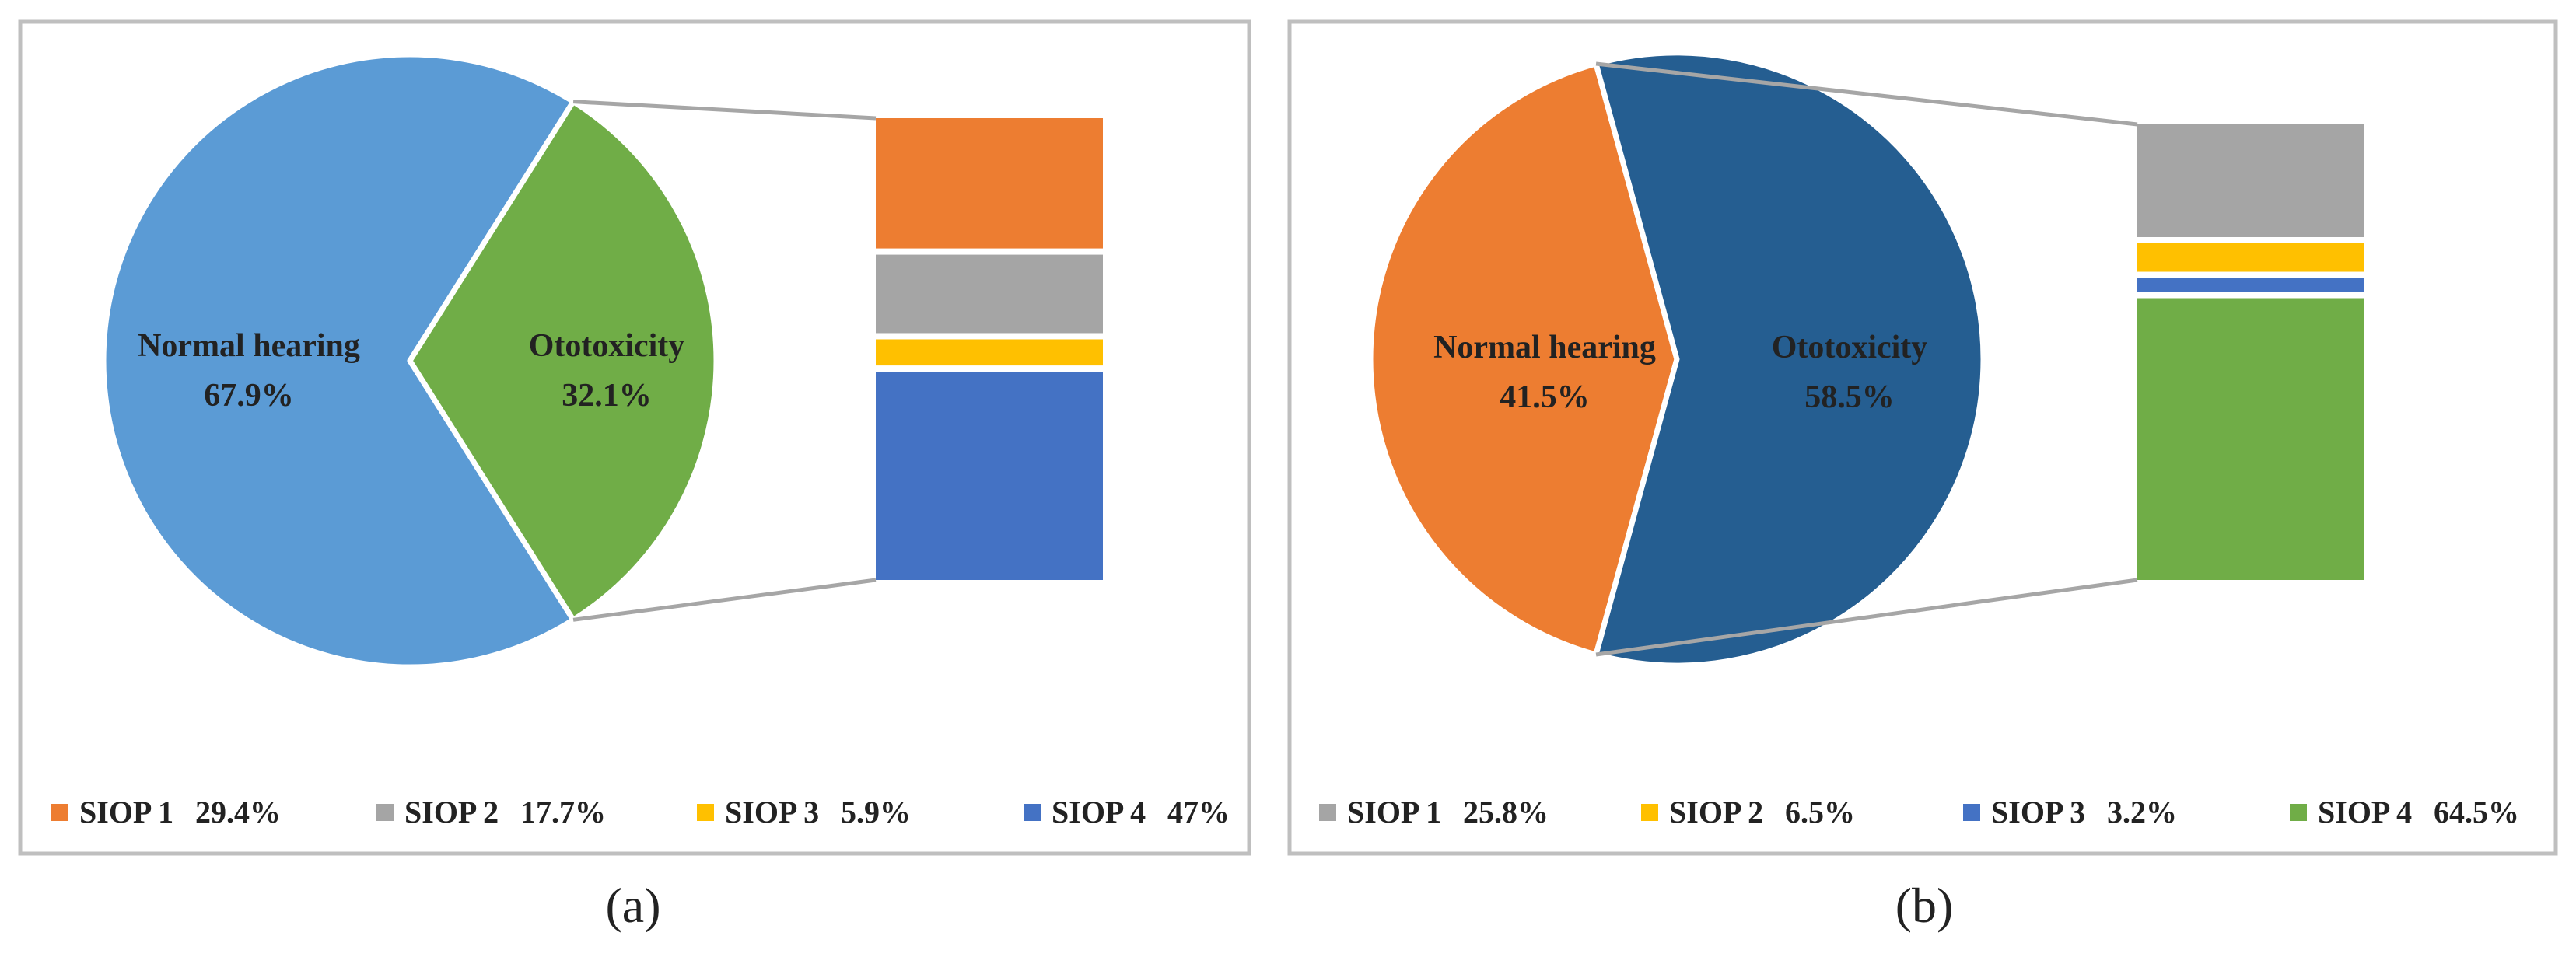 The width and height of the screenshot is (2576, 971). Describe the element at coordinates (1850, 397) in the screenshot. I see `slice-value-ototoxicity: 58.5%` at that location.